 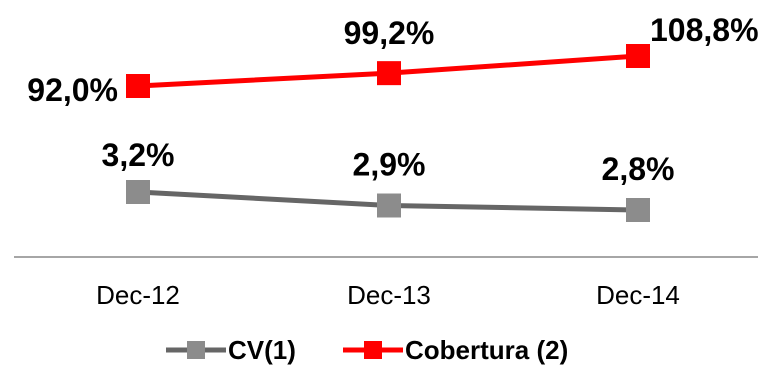 I want to click on legend: CV(1) Cobertura (2), so click(x=367, y=350).